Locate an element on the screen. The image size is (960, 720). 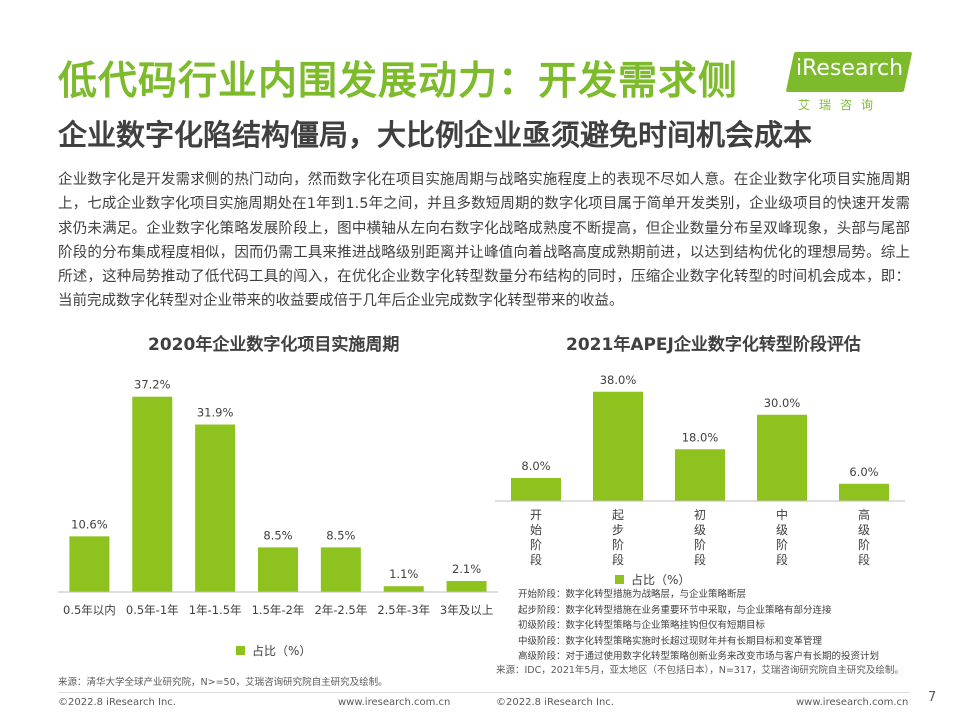
data-label: 37.2% is located at coordinates (152, 385).